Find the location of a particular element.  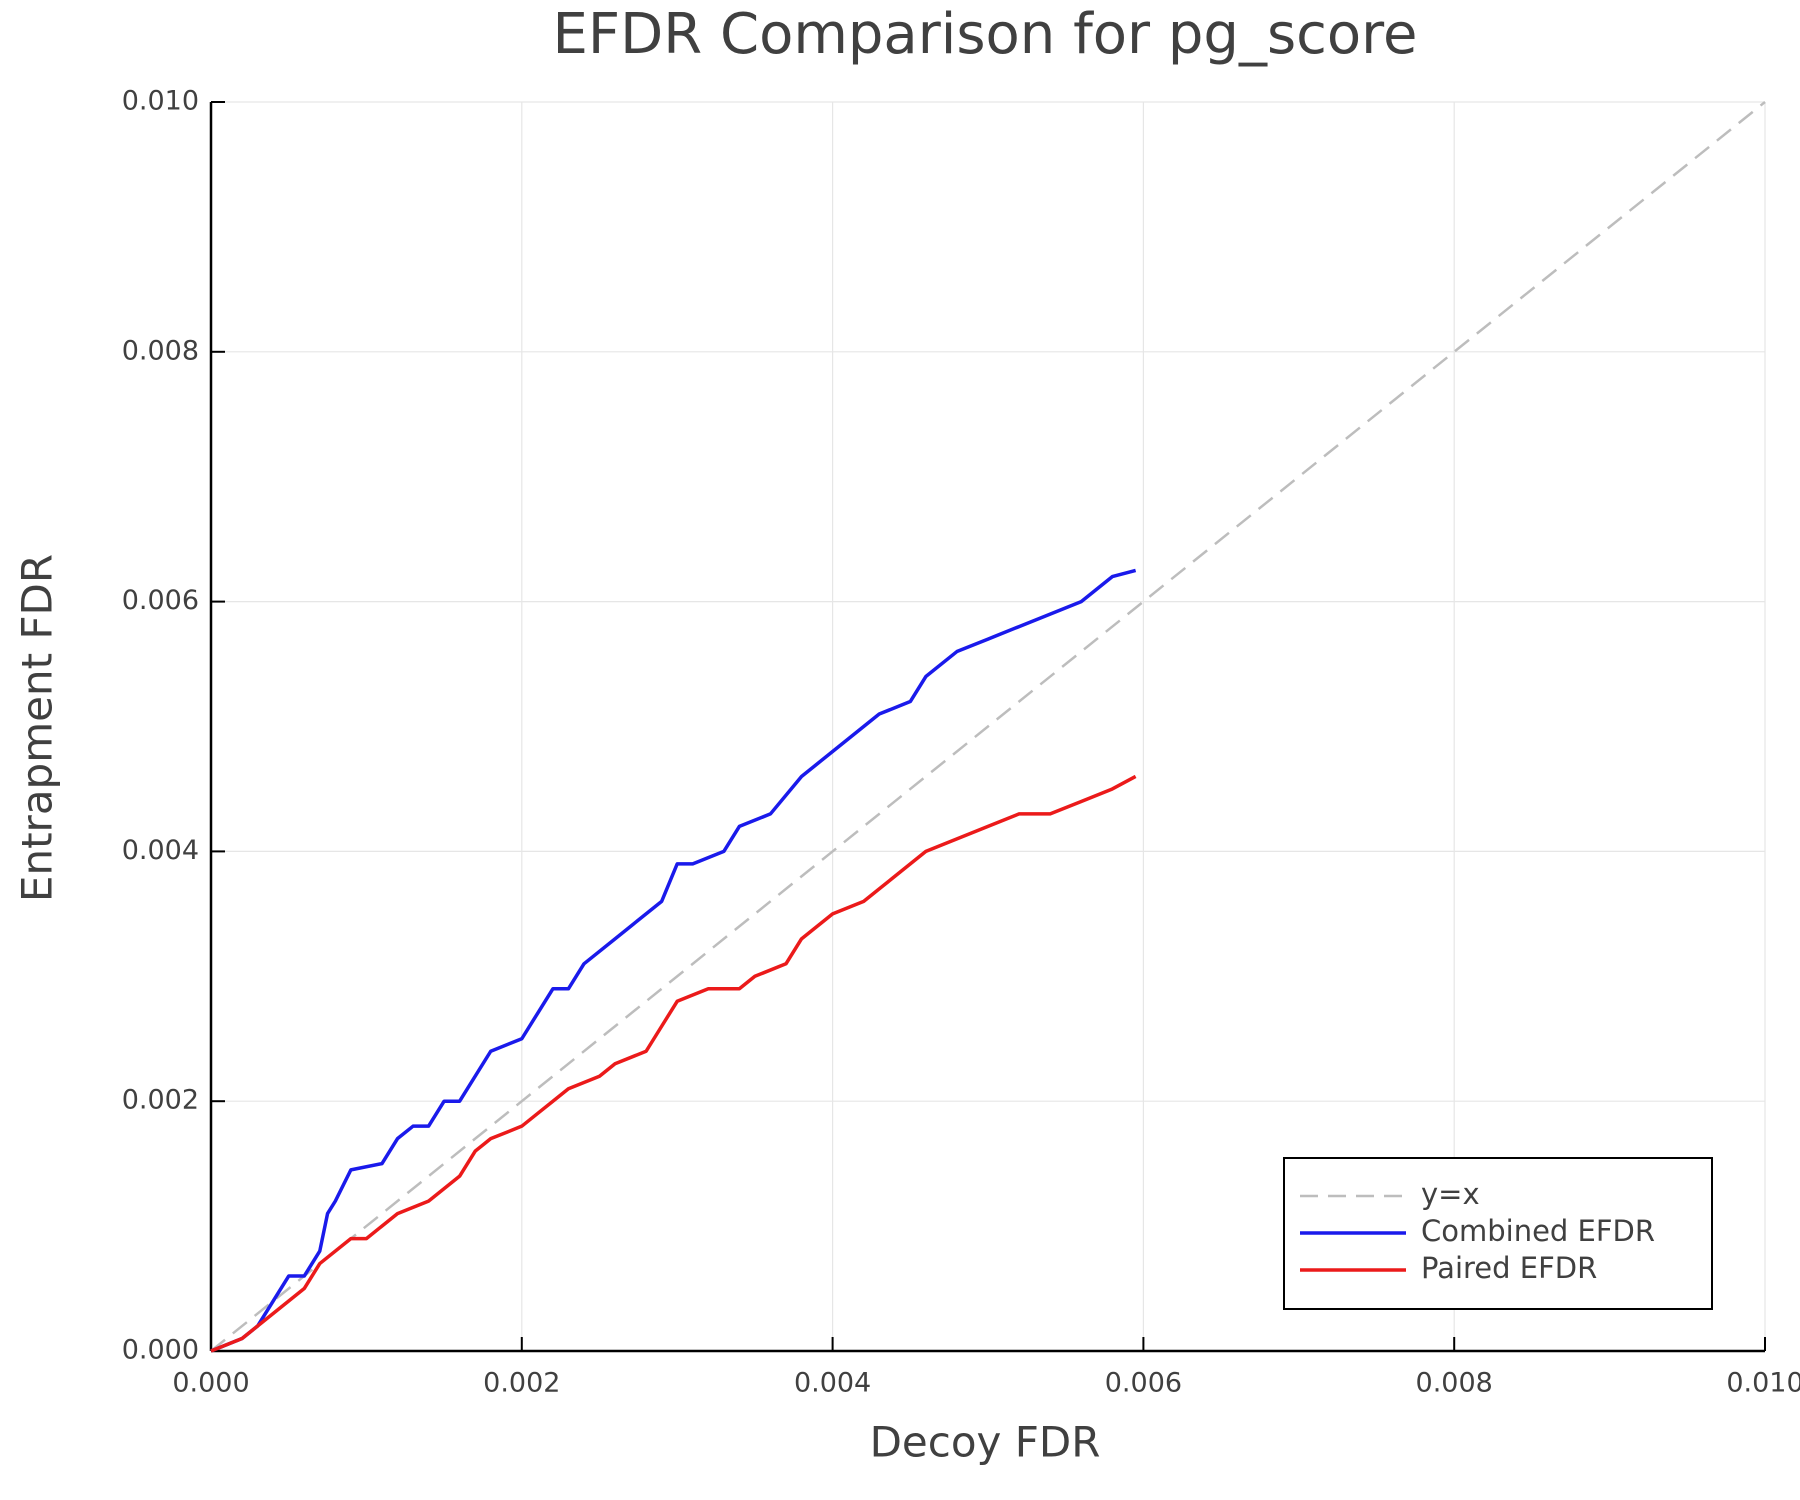

chart-title: EFDR Comparison for pg_score is located at coordinates (985, 34).